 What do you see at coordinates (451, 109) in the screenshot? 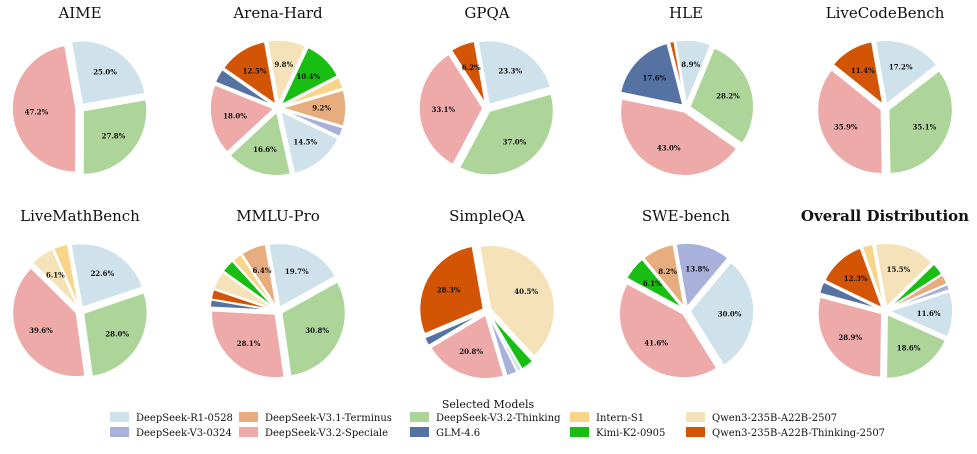
I see `pie-slice-gpqa-deepseek-v3-2-speciale` at bounding box center [451, 109].